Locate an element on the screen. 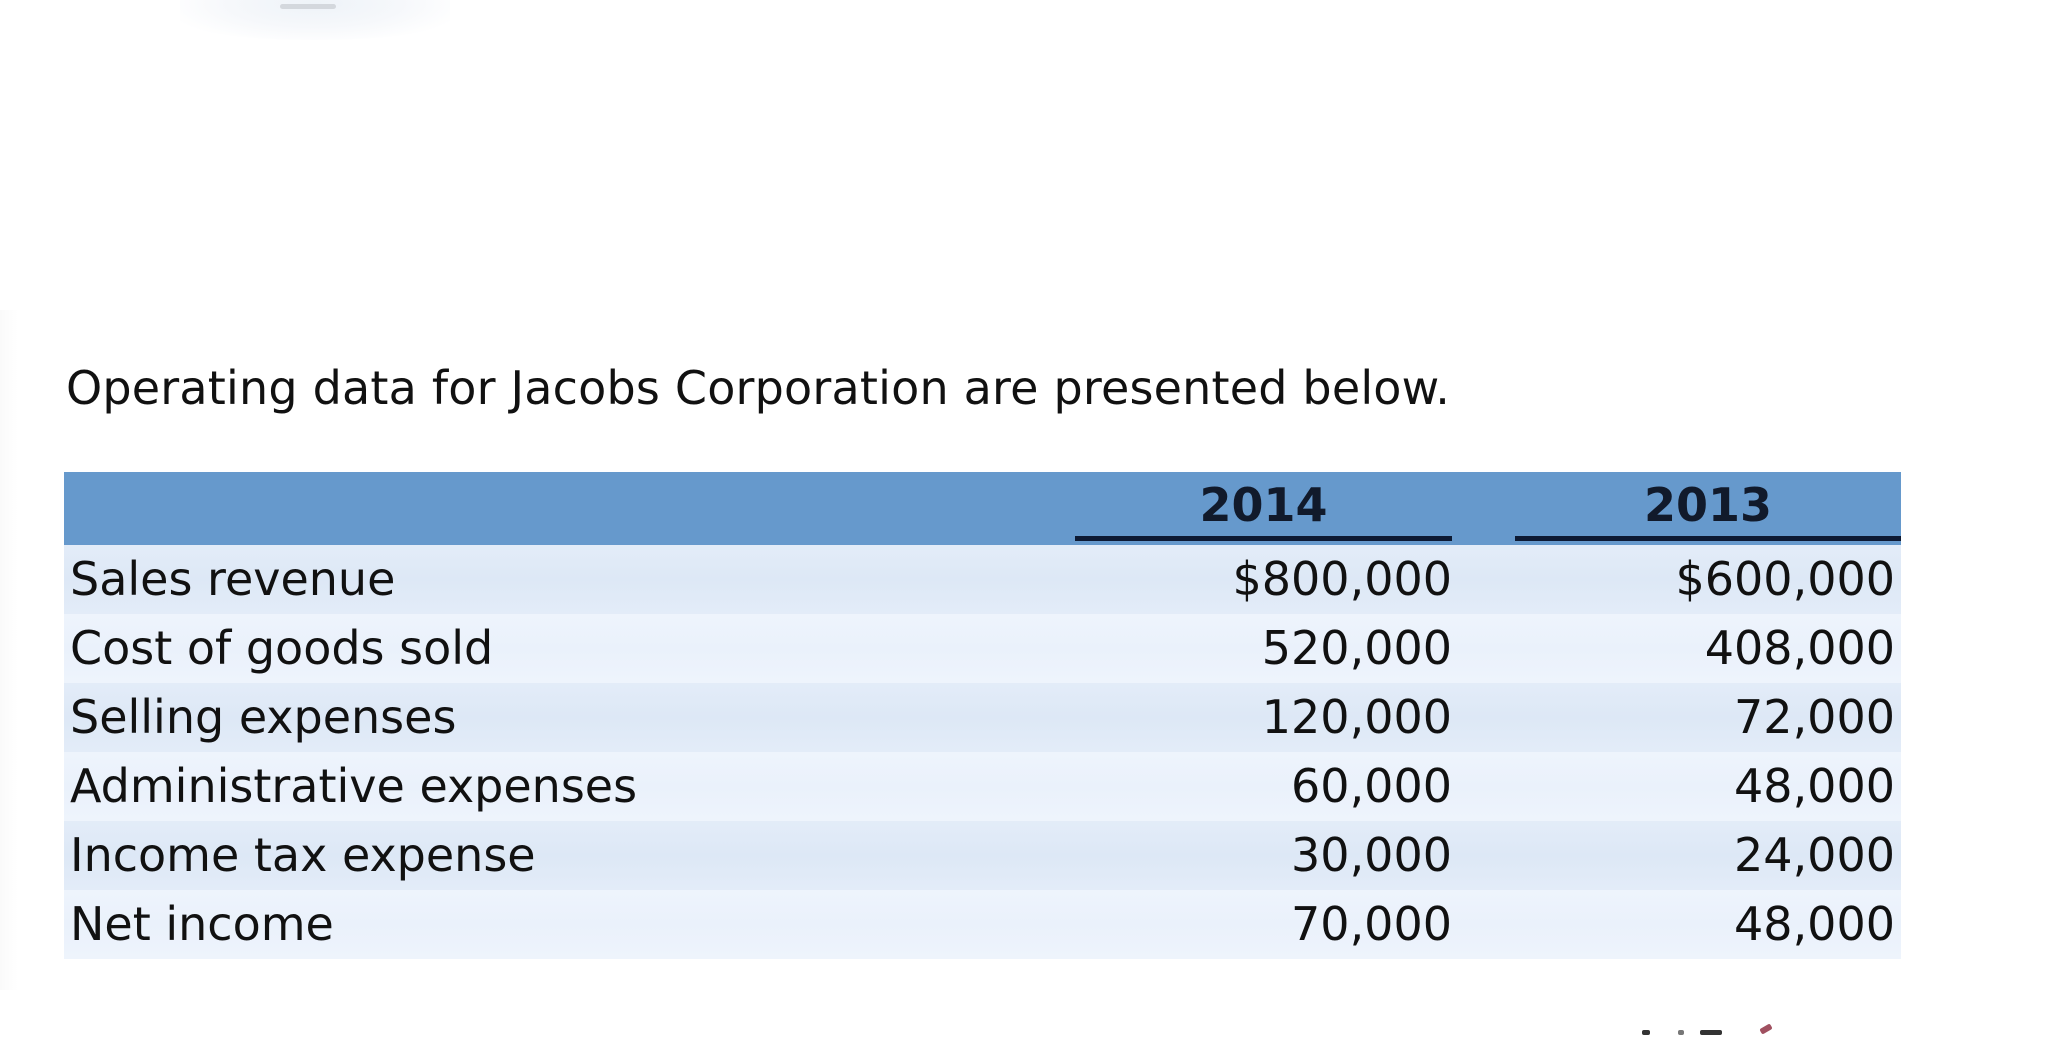  value-2013: $600,000 is located at coordinates (1785, 579).